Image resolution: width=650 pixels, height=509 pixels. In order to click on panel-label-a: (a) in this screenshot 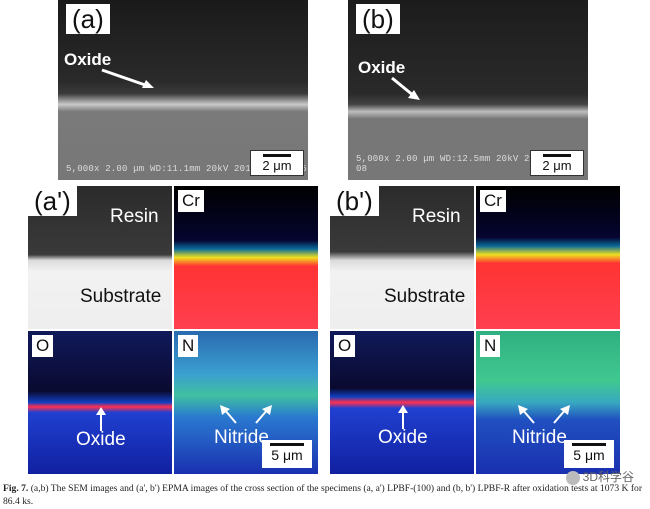, I will do `click(88, 19)`.